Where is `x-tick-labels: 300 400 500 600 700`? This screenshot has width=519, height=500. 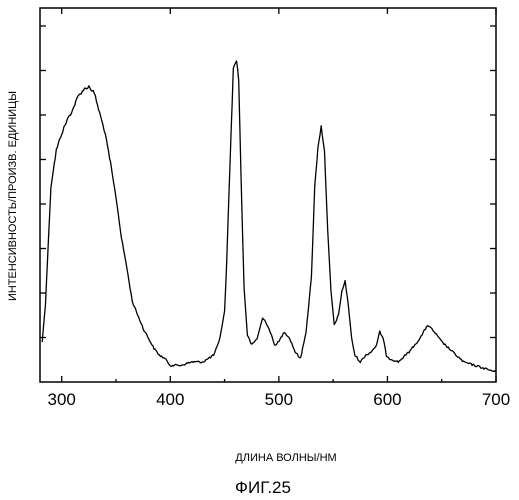
x-tick-labels: 300 400 500 600 700 is located at coordinates (279, 399).